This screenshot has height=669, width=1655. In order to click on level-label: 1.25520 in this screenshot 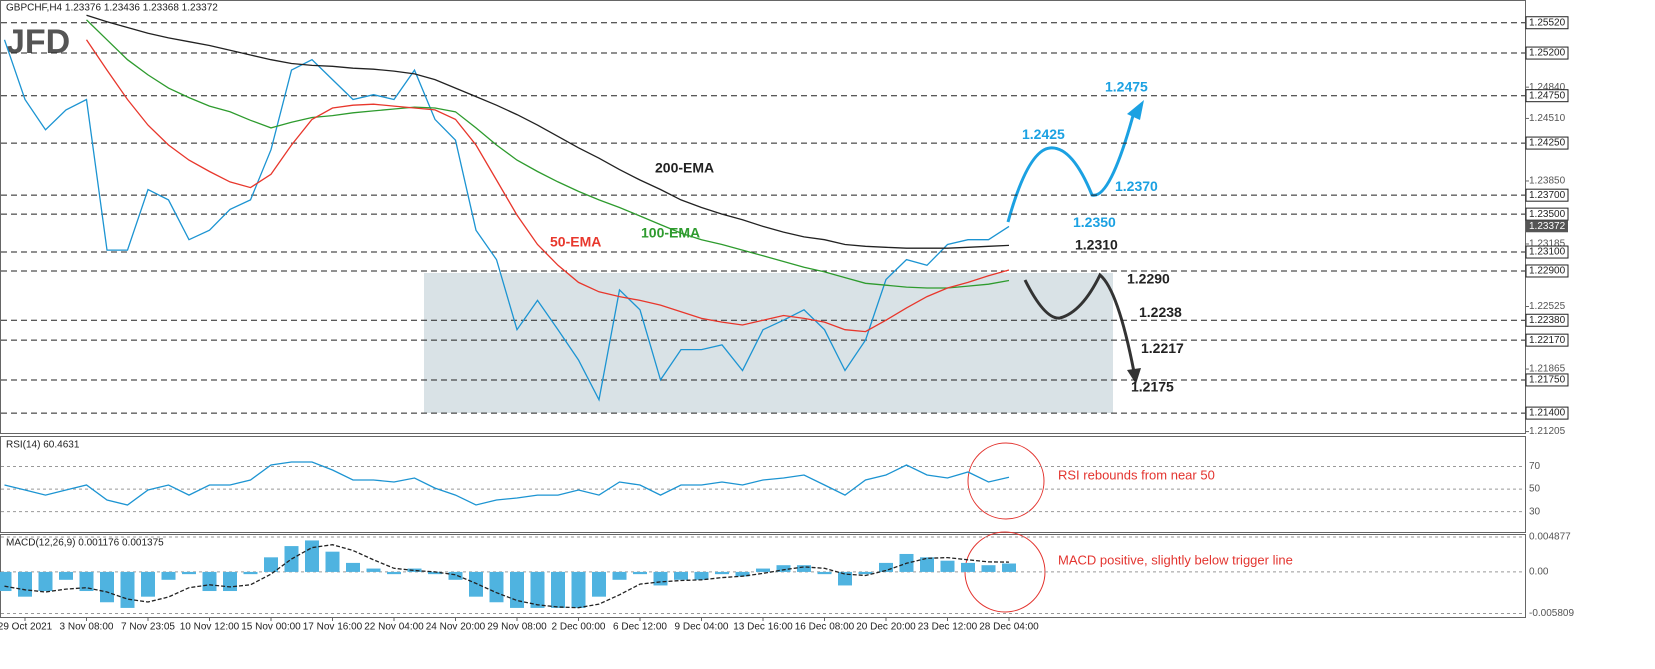, I will do `click(1547, 22)`.